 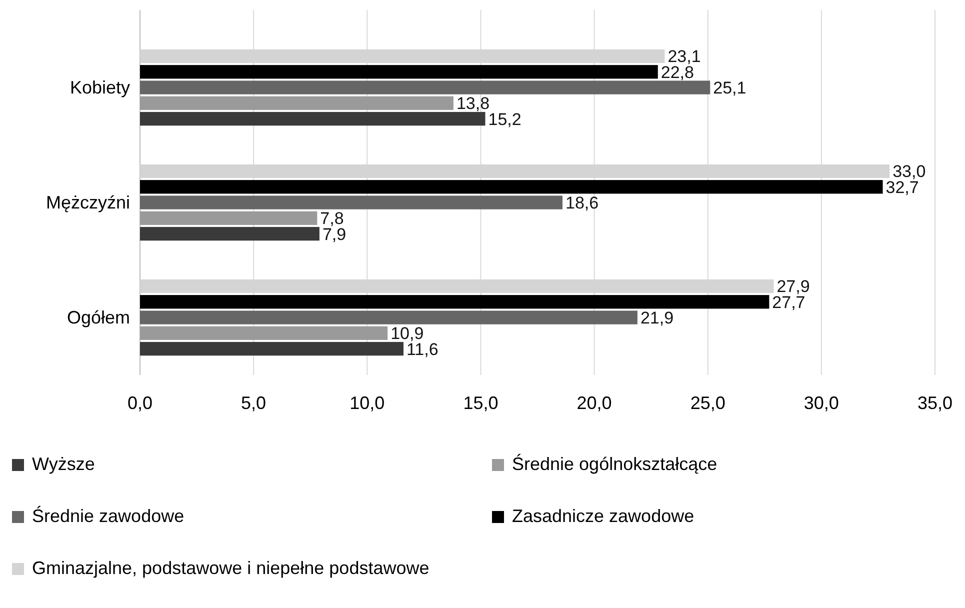 What do you see at coordinates (582, 203) in the screenshot?
I see `data-label: 18,6` at bounding box center [582, 203].